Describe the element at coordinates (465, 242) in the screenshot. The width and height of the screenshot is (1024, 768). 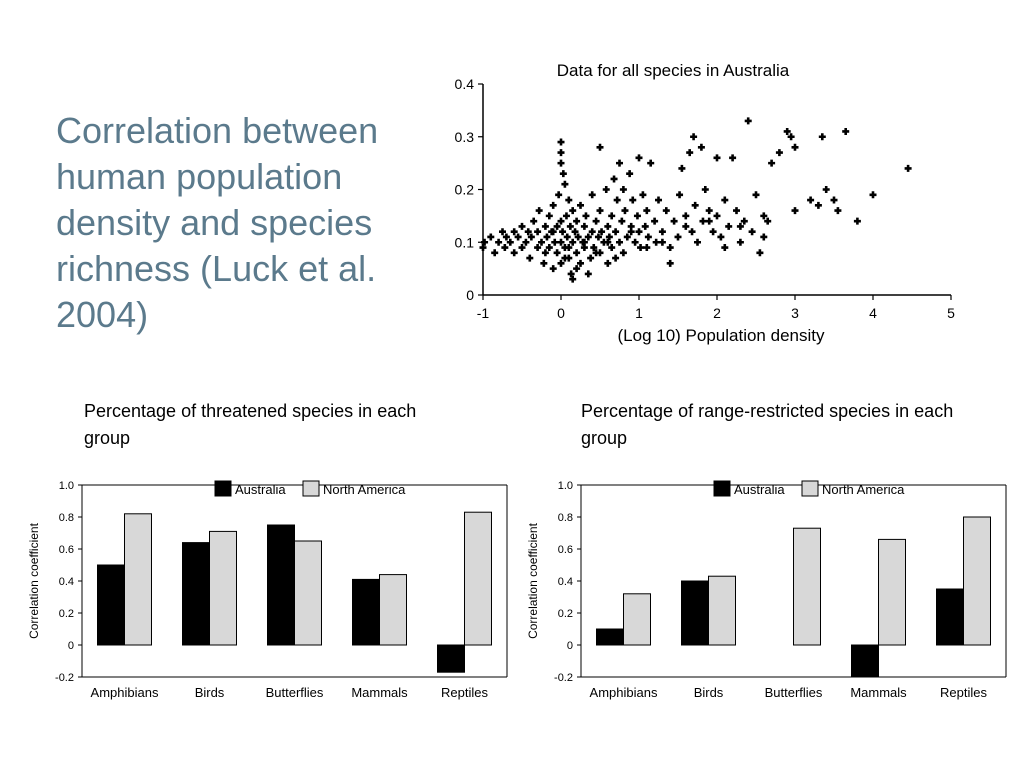
I see `scatter-y-tick-label: 0.1` at that location.